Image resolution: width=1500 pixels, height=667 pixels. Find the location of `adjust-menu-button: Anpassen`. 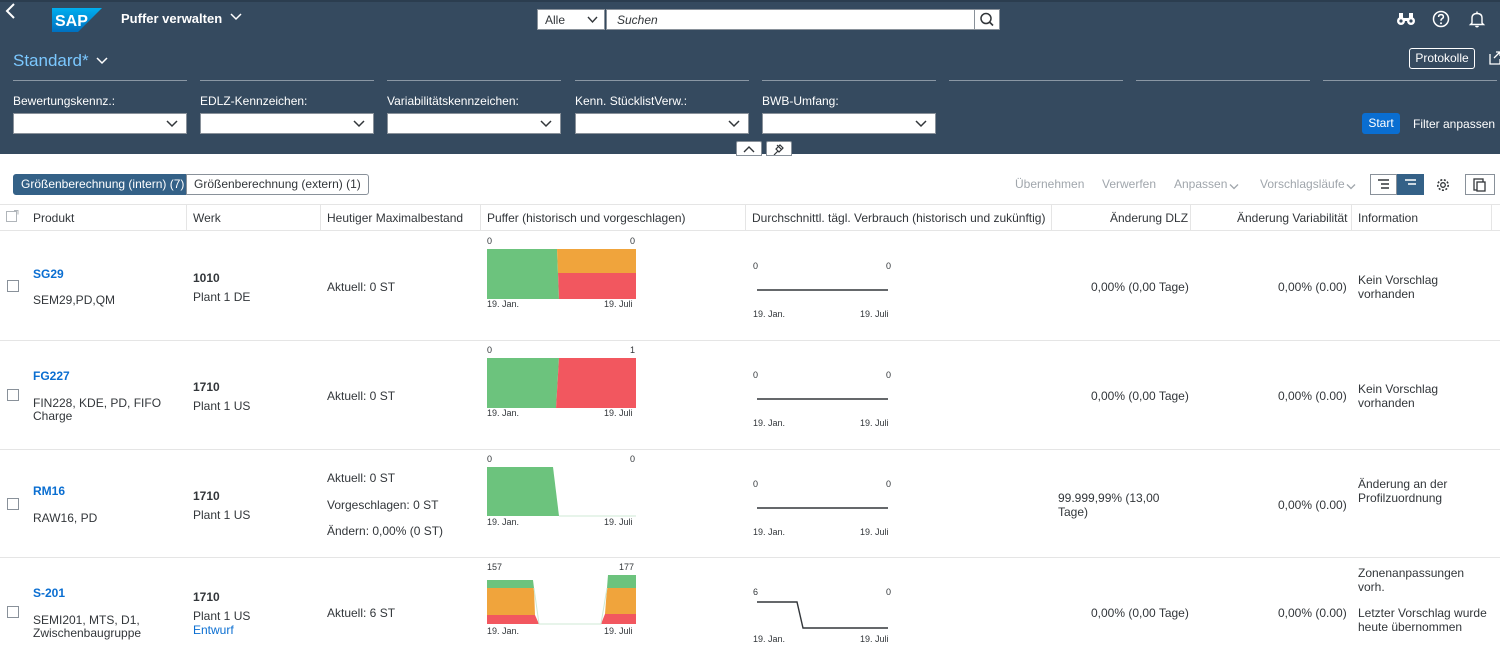

adjust-menu-button: Anpassen is located at coordinates (1201, 184).